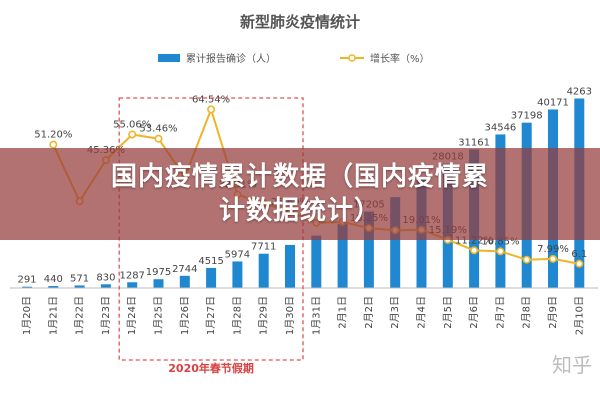  Describe the element at coordinates (294, 58) in the screenshot. I see `legend: 累计报告确诊（人） 增长率（%）` at that location.